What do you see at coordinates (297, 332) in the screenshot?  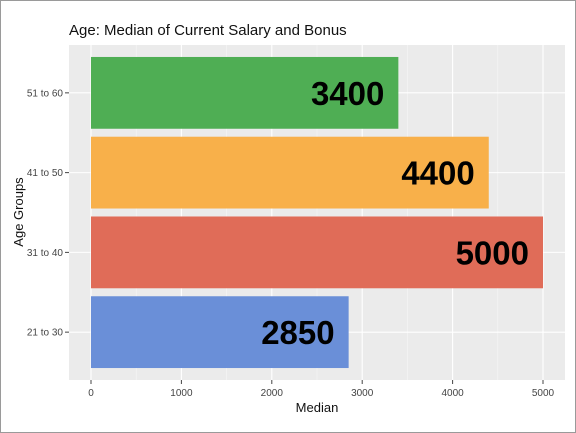 I see `bar-value-label: 2850` at bounding box center [297, 332].